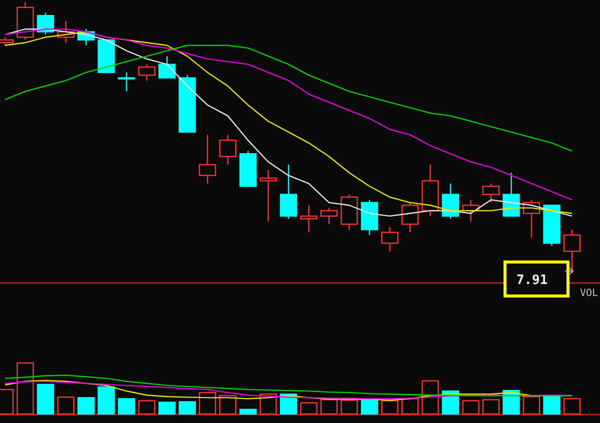  What do you see at coordinates (589, 293) in the screenshot?
I see `chart-title: VOL` at bounding box center [589, 293].